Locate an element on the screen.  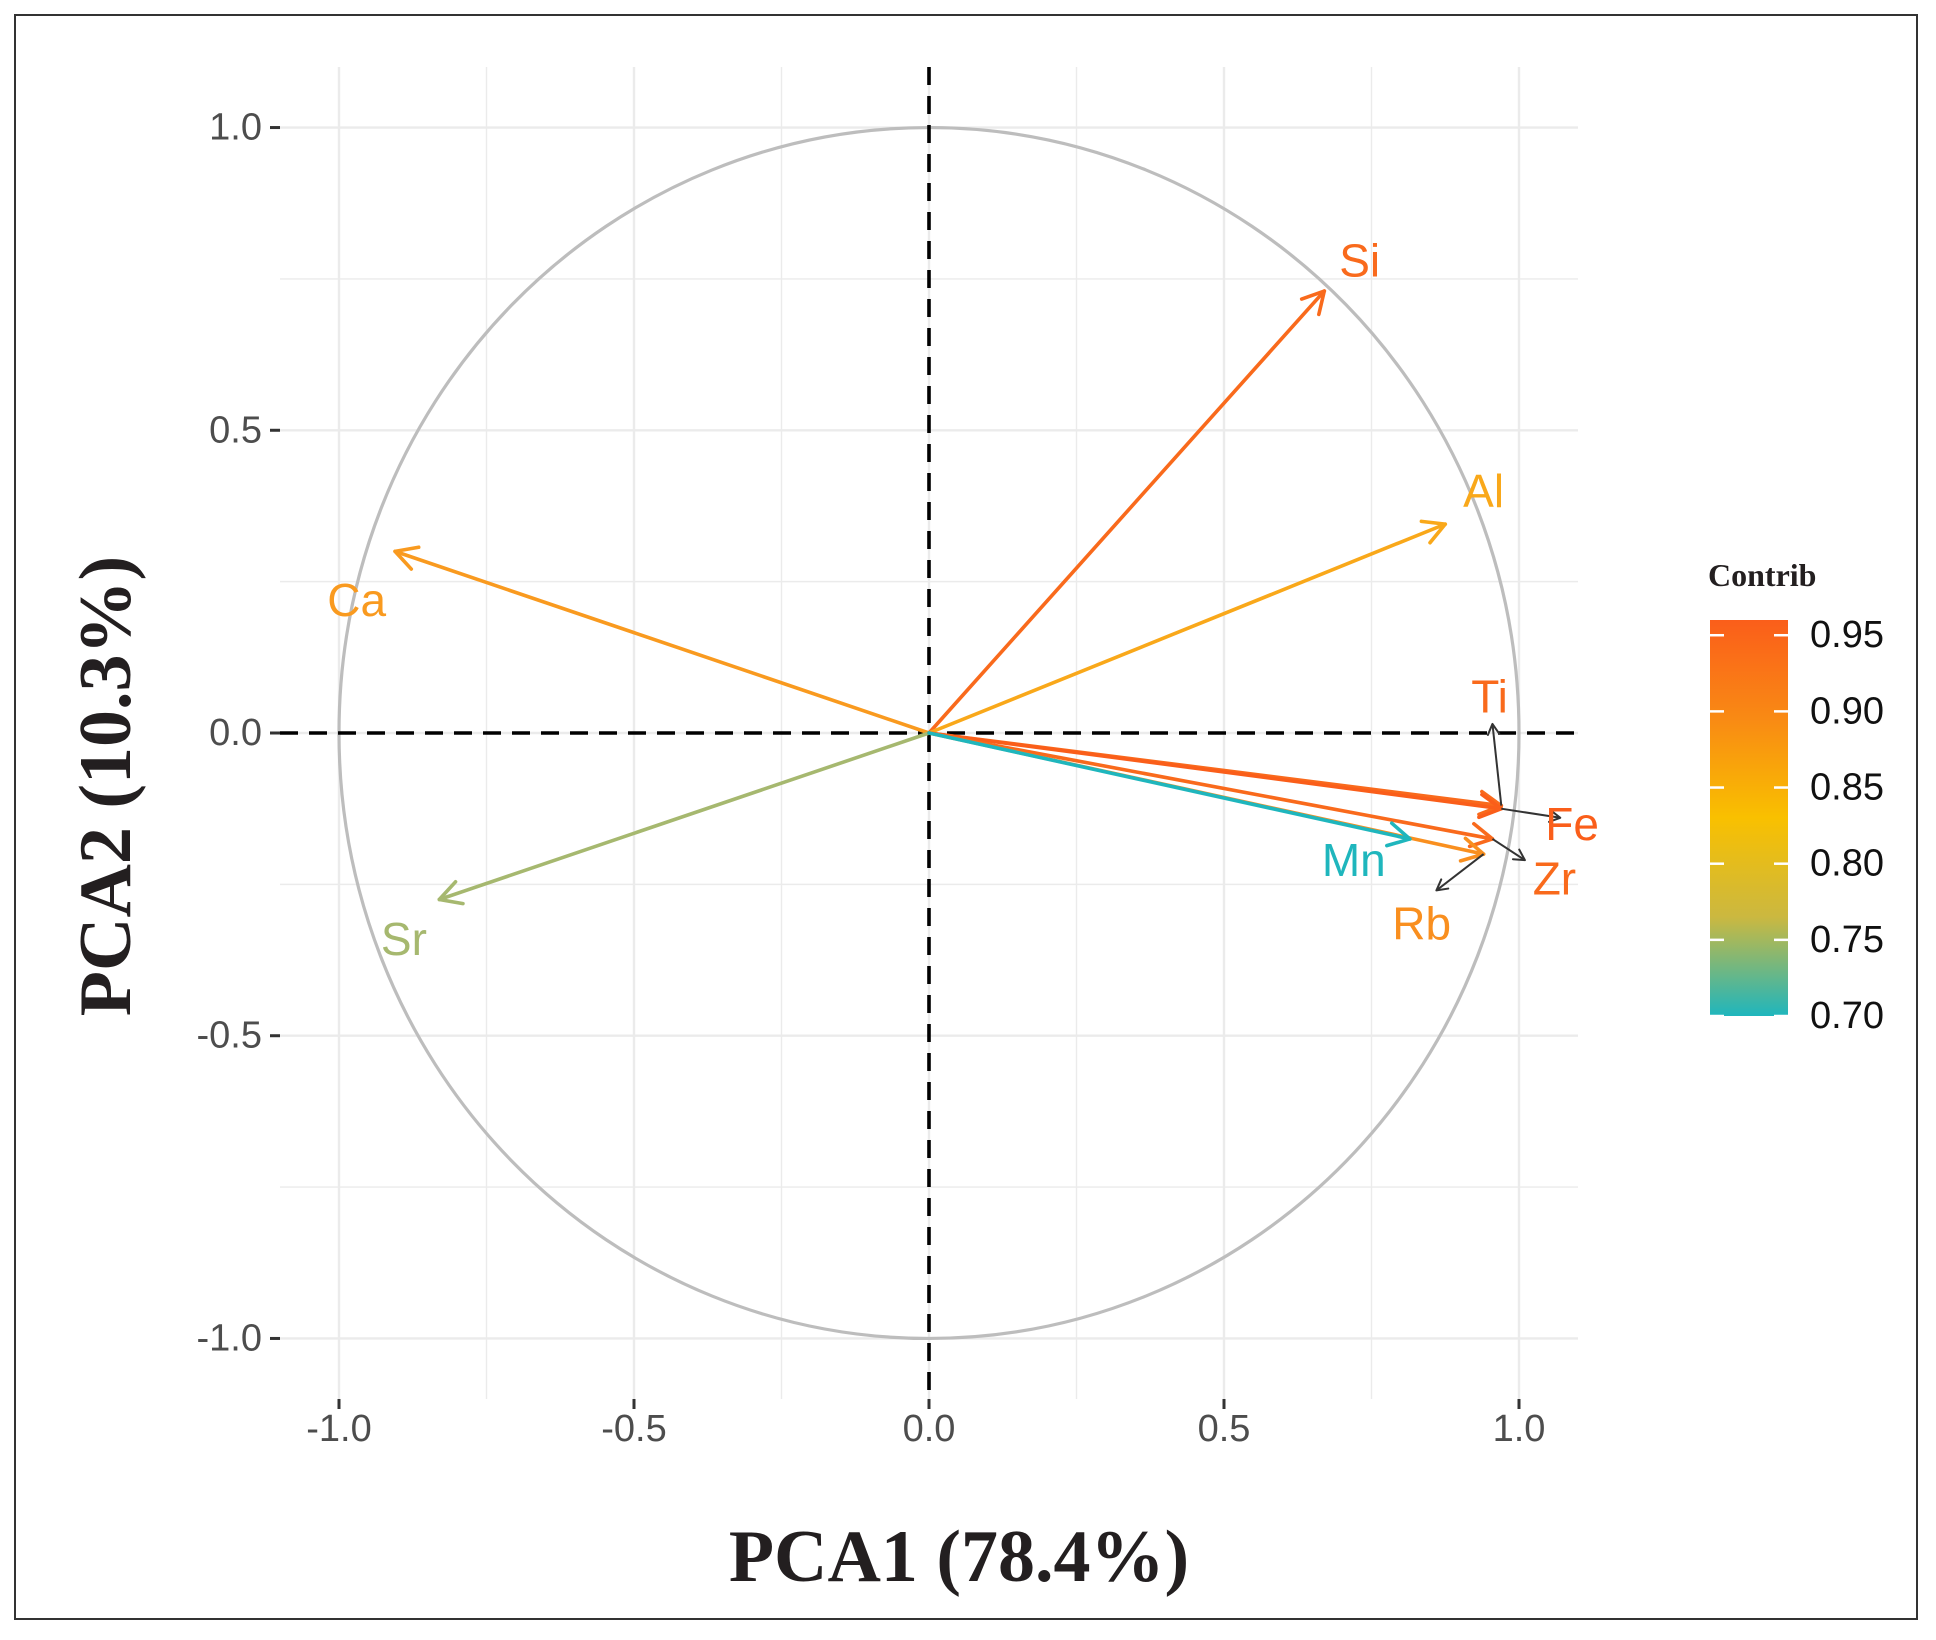
arrow-head-mn is located at coordinates (1398, 834).